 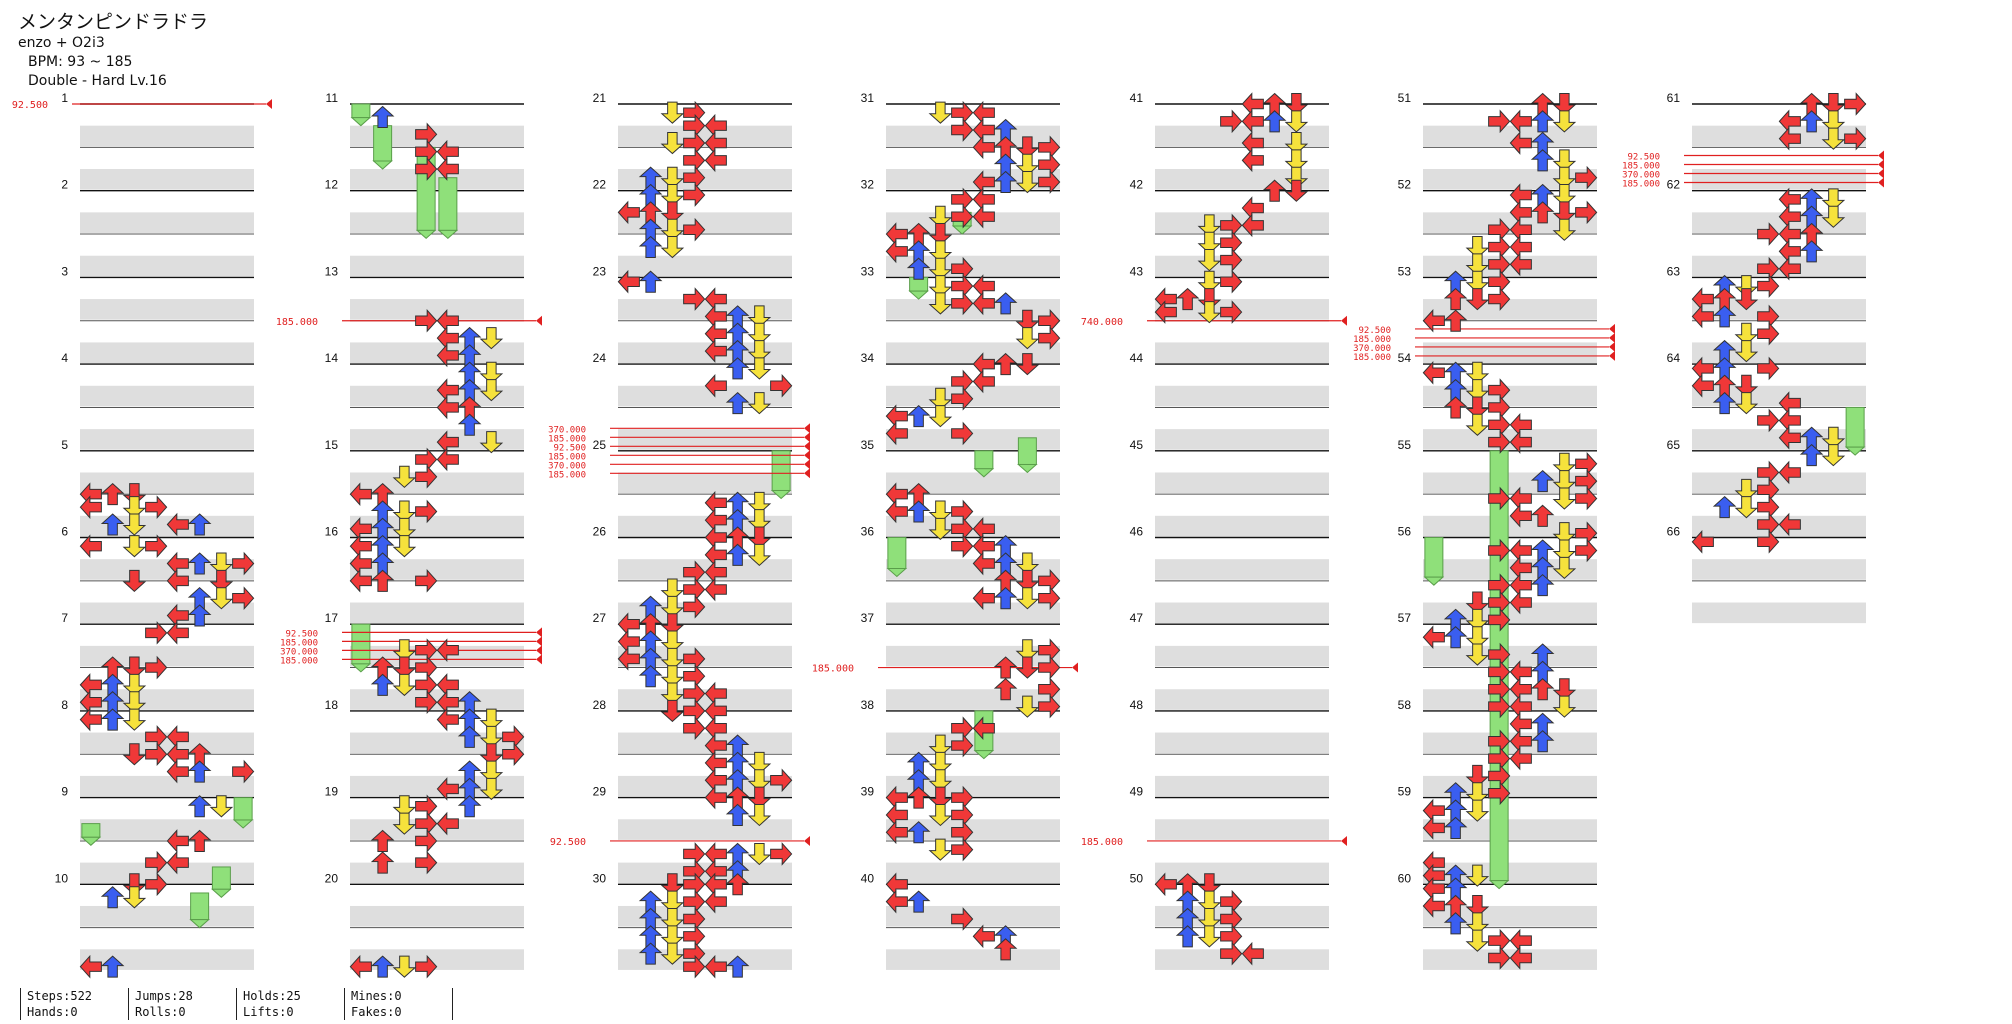 I want to click on measure-number: 43, so click(x=1137, y=271).